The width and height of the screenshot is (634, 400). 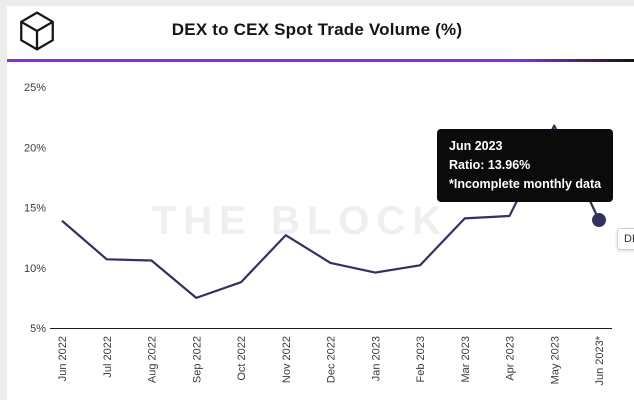 What do you see at coordinates (317, 60) in the screenshot?
I see `accent-divider` at bounding box center [317, 60].